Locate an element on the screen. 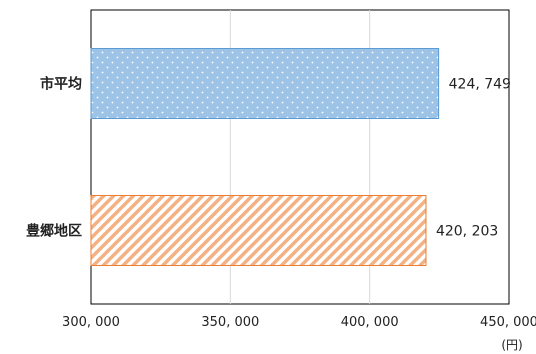  x-tick-label: 450, 000 is located at coordinates (508, 322).